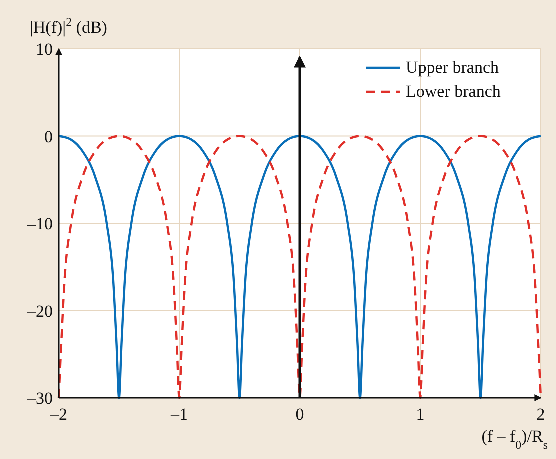  Describe the element at coordinates (300, 414) in the screenshot. I see `x-tick-label: 0` at that location.